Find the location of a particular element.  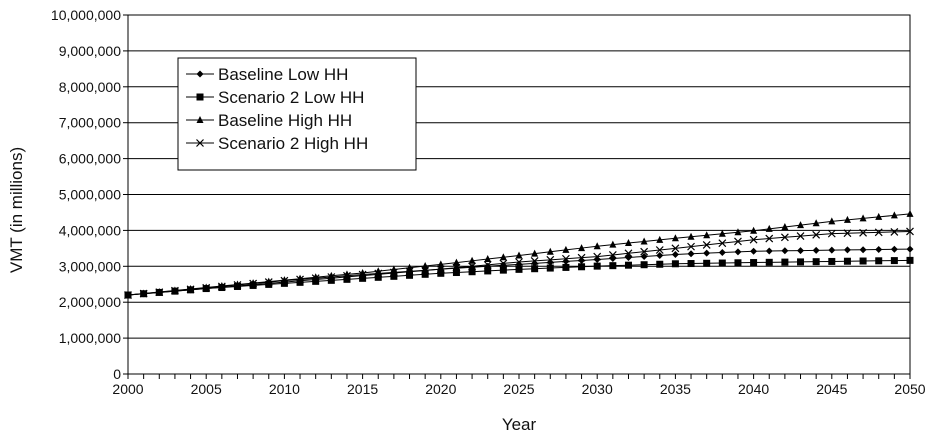

y-tick-label: 6,000,000 is located at coordinates (90, 159).